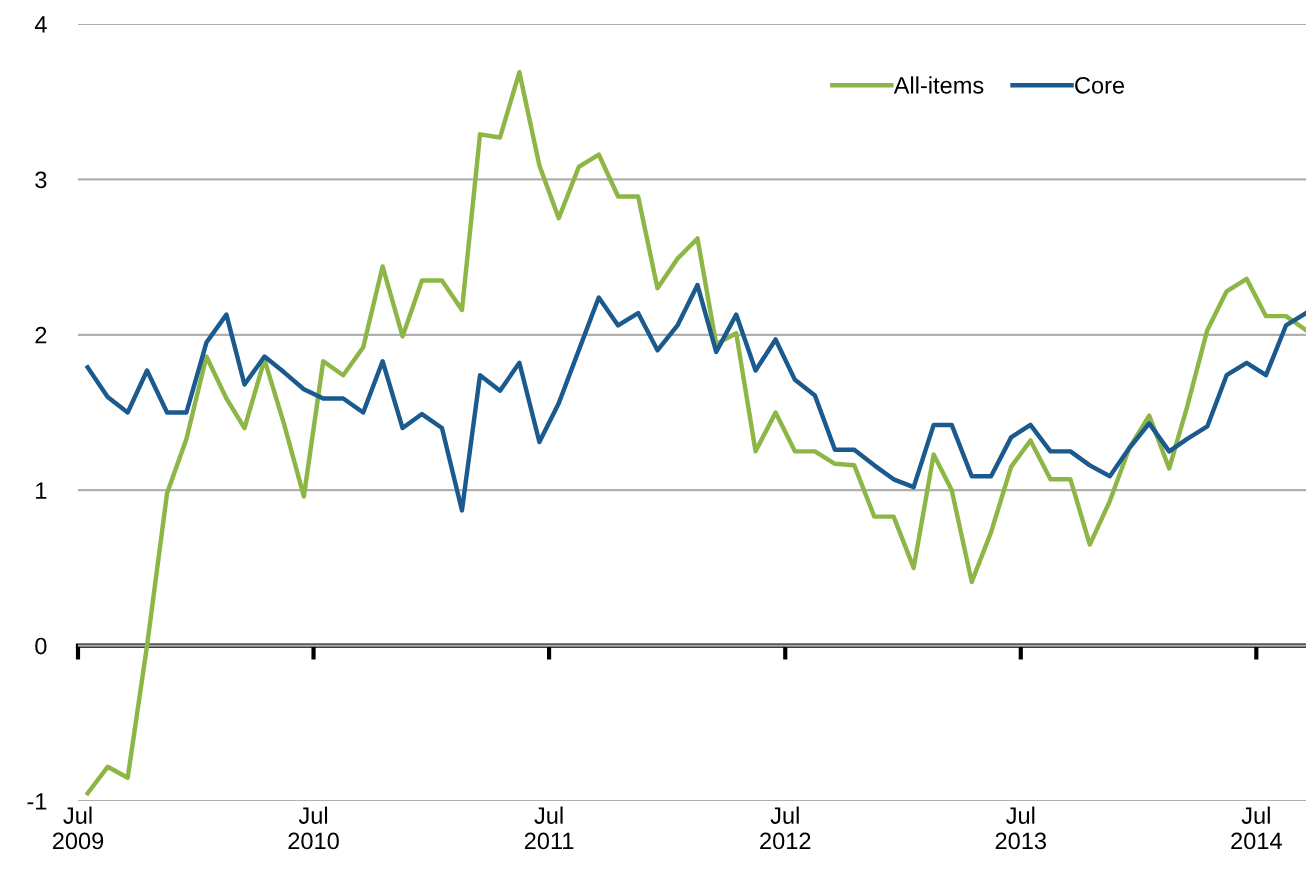 The width and height of the screenshot is (1306, 894). What do you see at coordinates (938, 85) in the screenshot?
I see `legend-label: All-items` at bounding box center [938, 85].